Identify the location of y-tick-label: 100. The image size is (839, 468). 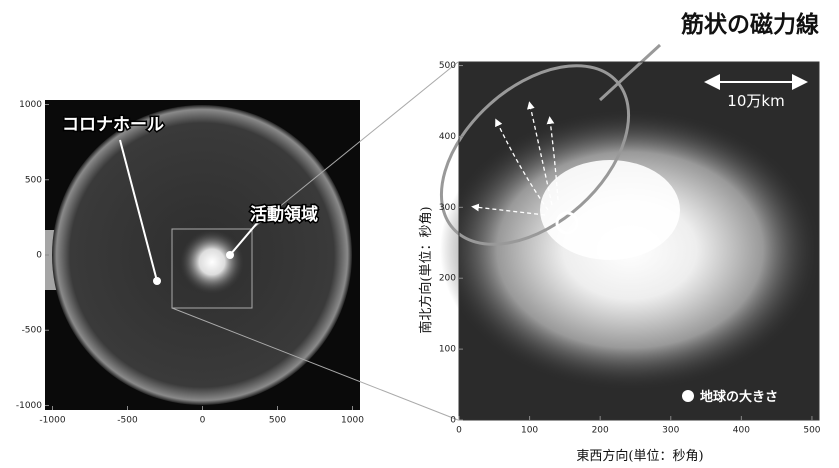
(447, 350).